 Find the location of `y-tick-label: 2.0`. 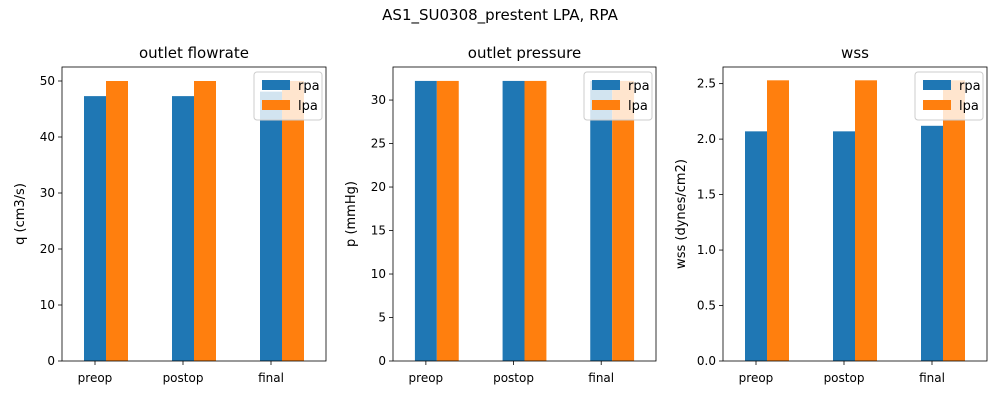

y-tick-label: 2.0 is located at coordinates (706, 139).